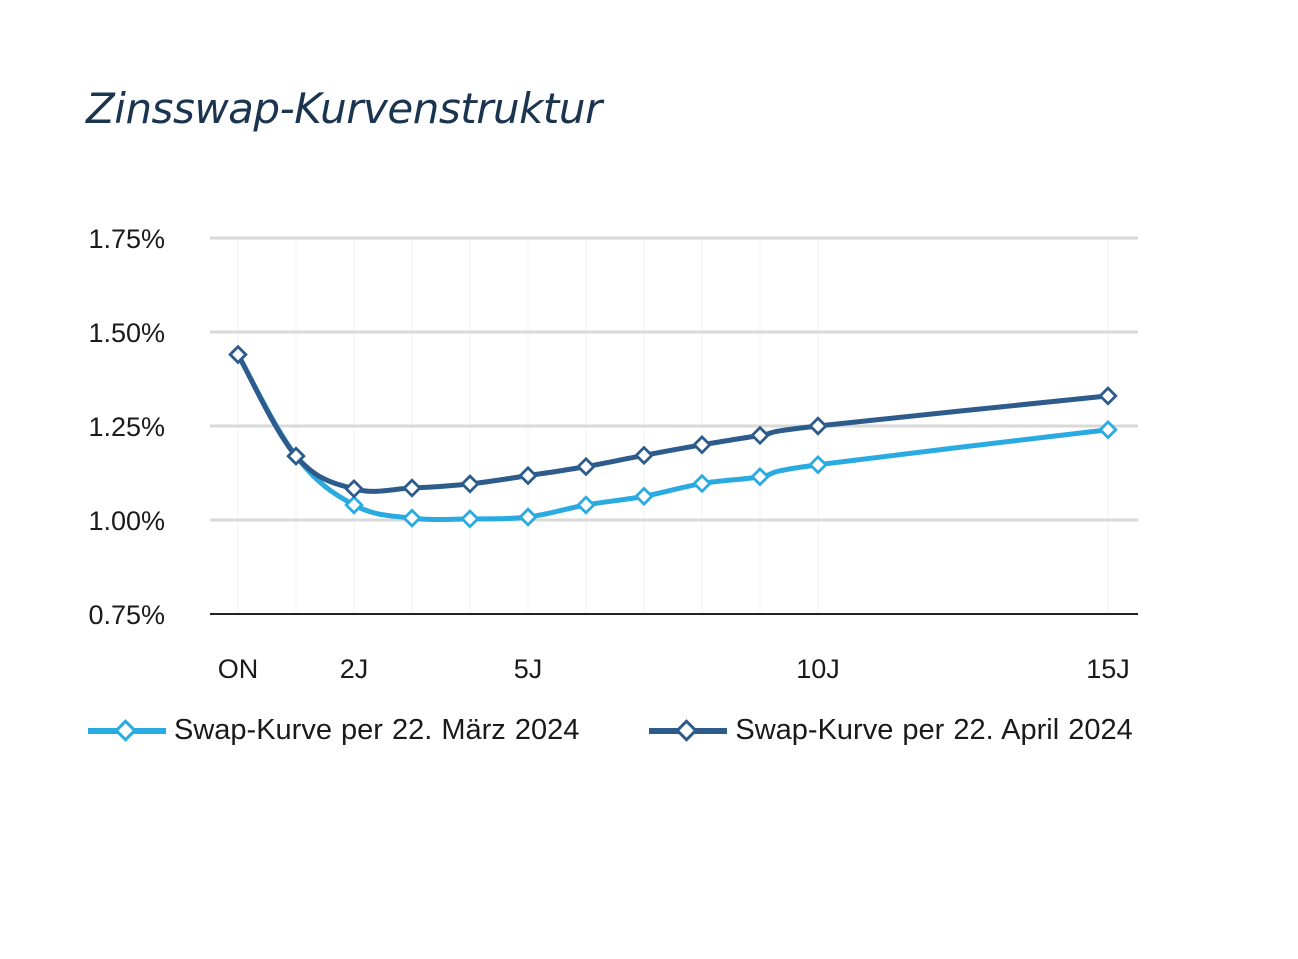 Image resolution: width=1298 pixels, height=959 pixels. I want to click on y-tick-label: 1.25%, so click(126, 427).